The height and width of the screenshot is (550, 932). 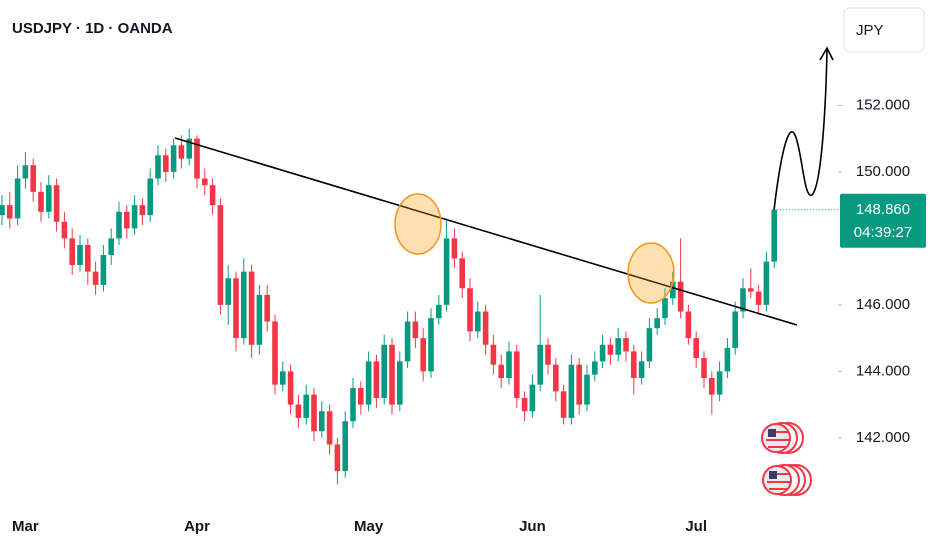 What do you see at coordinates (883, 220) in the screenshot?
I see `last-price-box` at bounding box center [883, 220].